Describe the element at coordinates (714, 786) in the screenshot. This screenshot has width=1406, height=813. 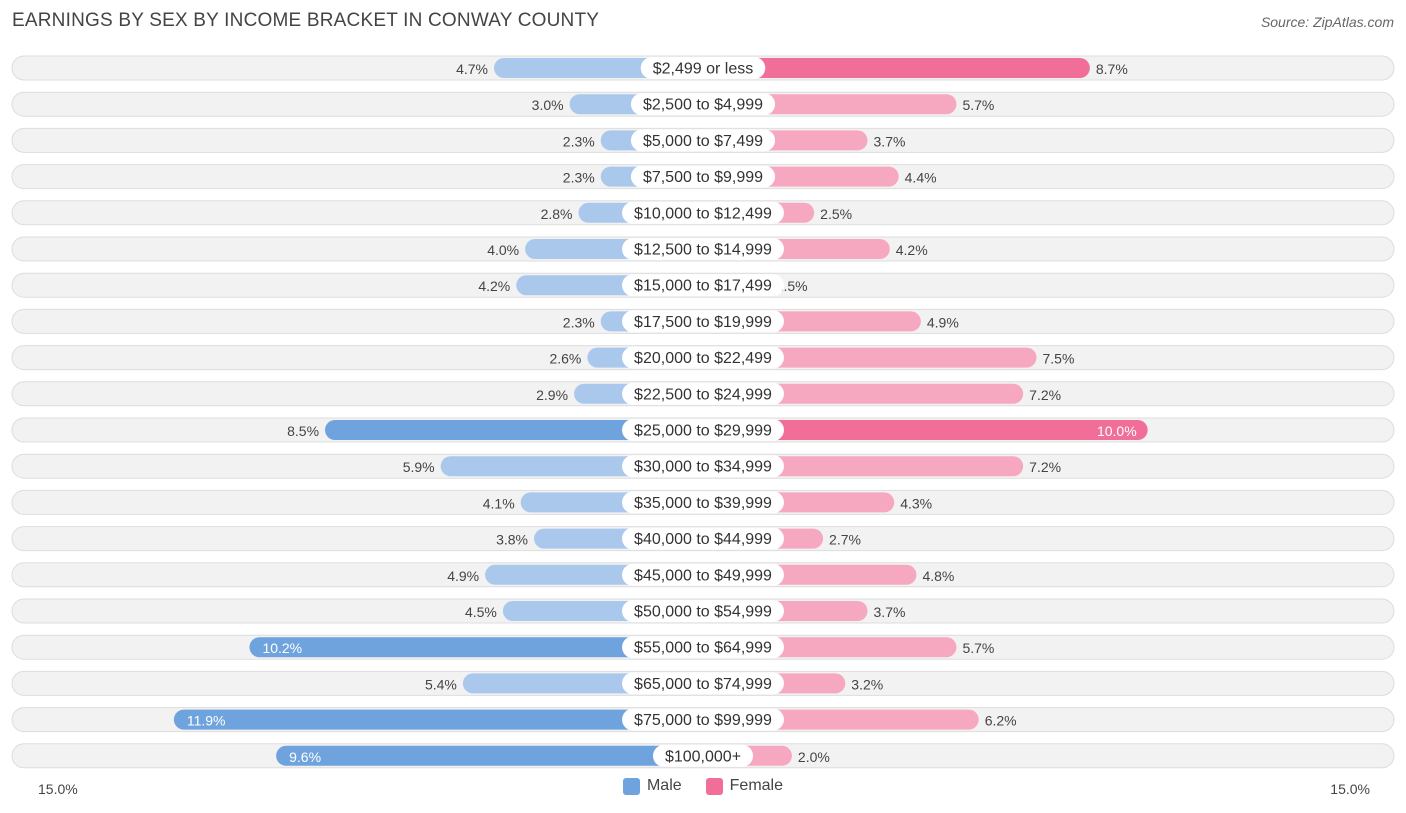
I see `legend-female-swatch` at that location.